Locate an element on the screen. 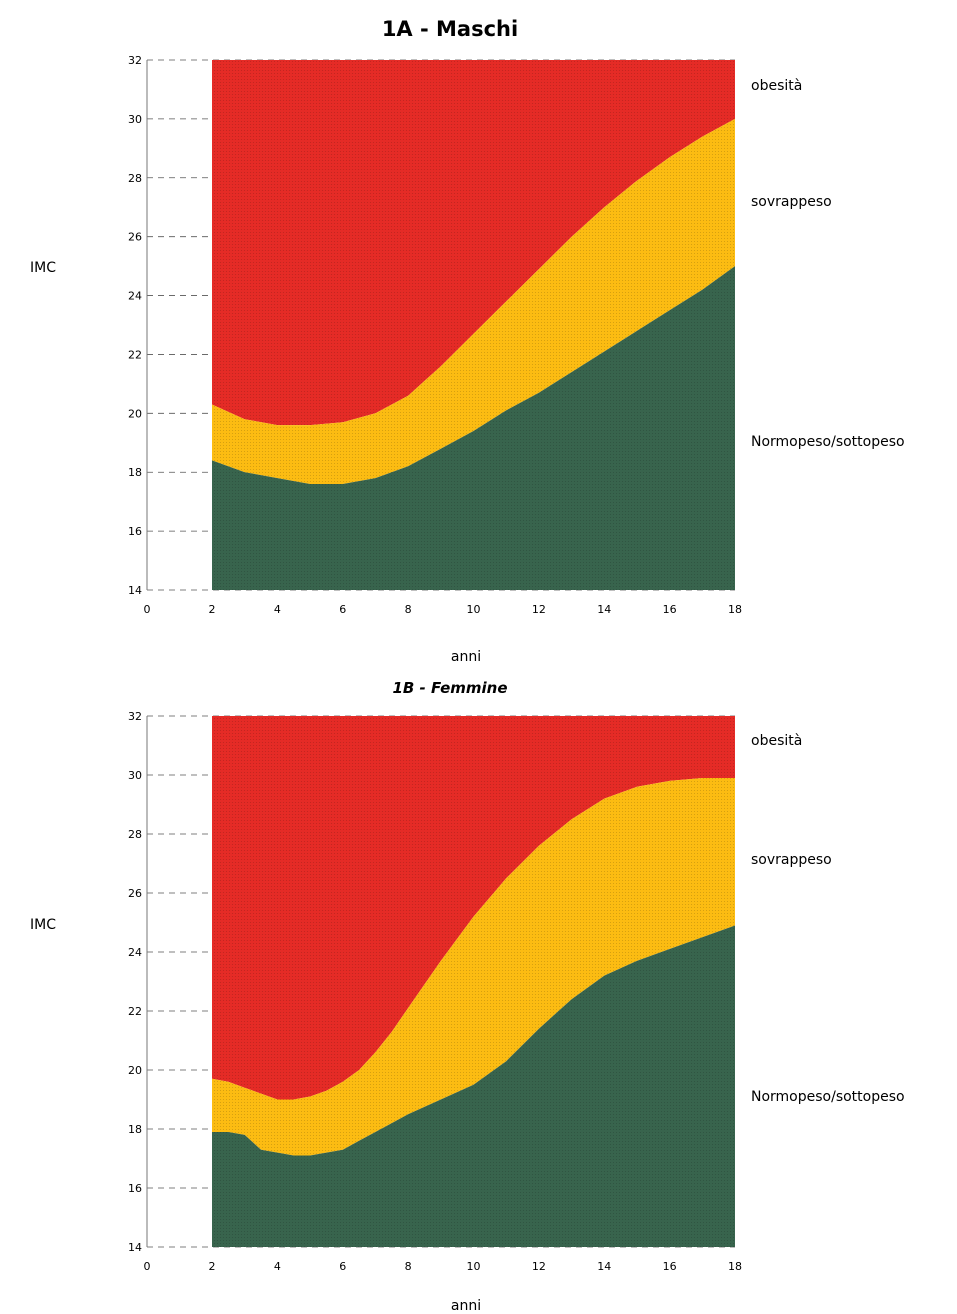  chart-title: 1B - Femmine is located at coordinates (449, 688).